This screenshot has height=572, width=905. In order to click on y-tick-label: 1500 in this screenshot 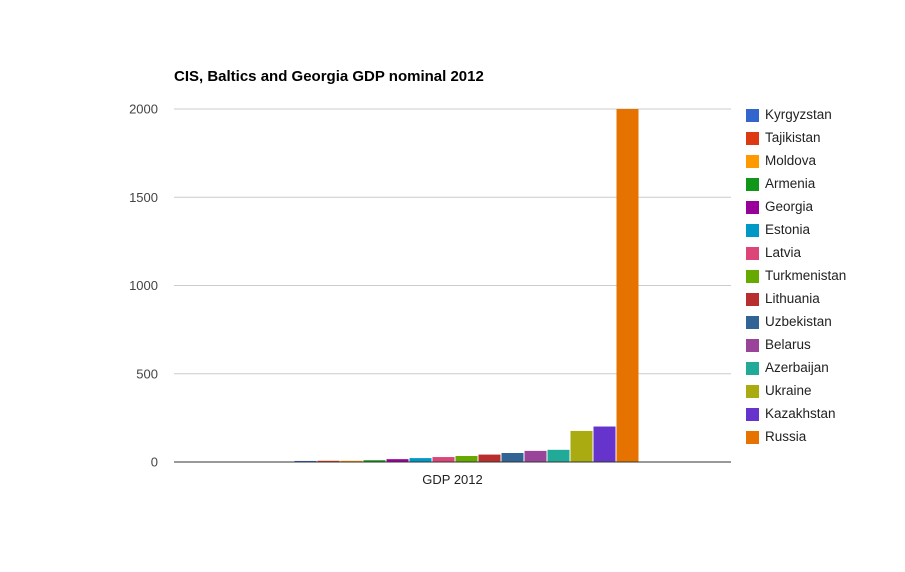, I will do `click(143, 197)`.